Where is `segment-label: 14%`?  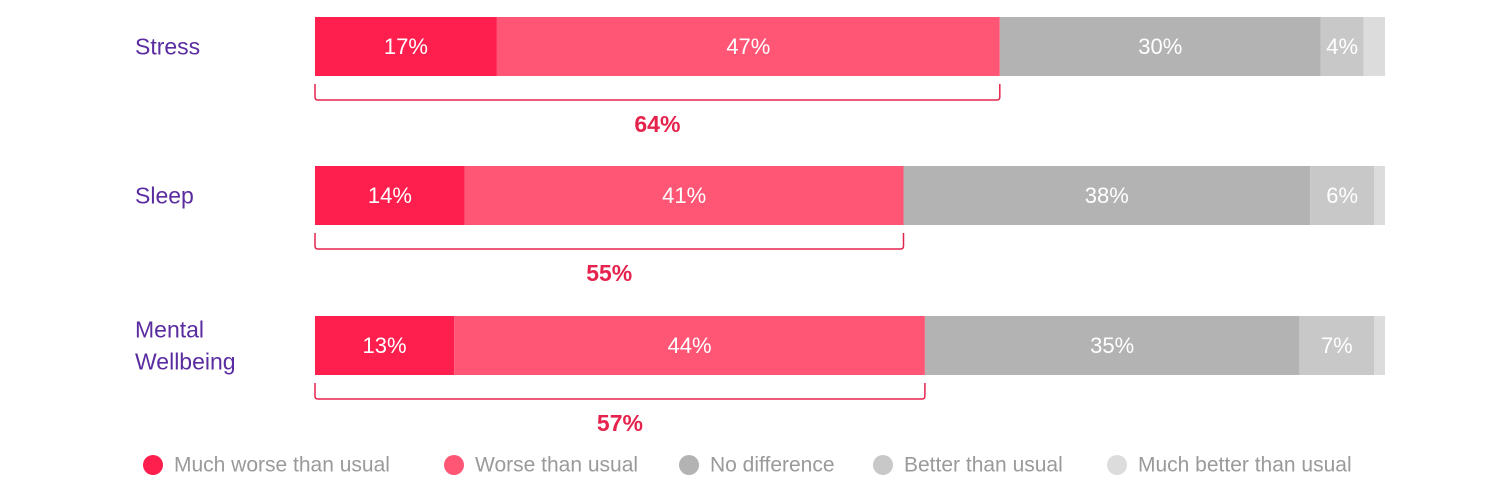
segment-label: 14% is located at coordinates (390, 195).